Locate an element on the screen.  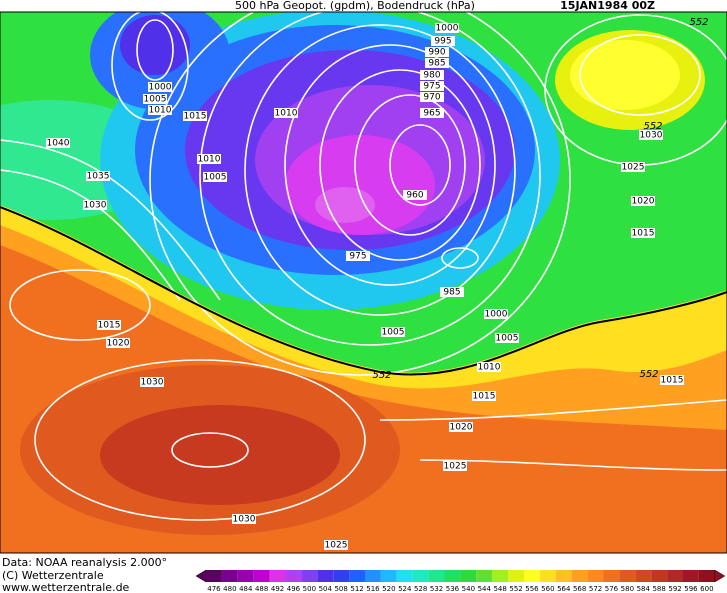
colorbar-label: 512 is located at coordinates (356, 589).